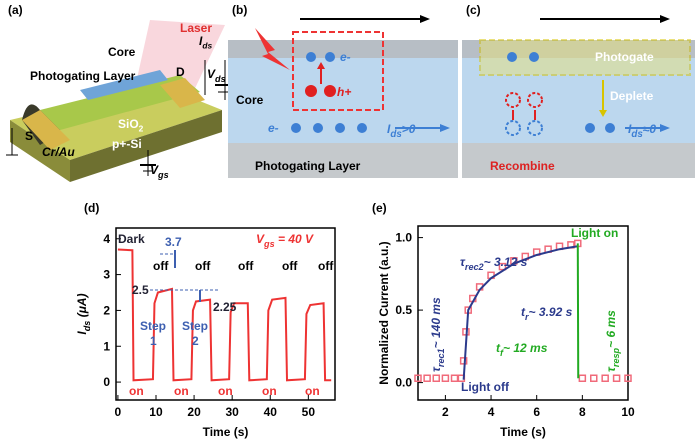  Describe the element at coordinates (127, 144) in the screenshot. I see `diagram-label: p+-Si` at that location.